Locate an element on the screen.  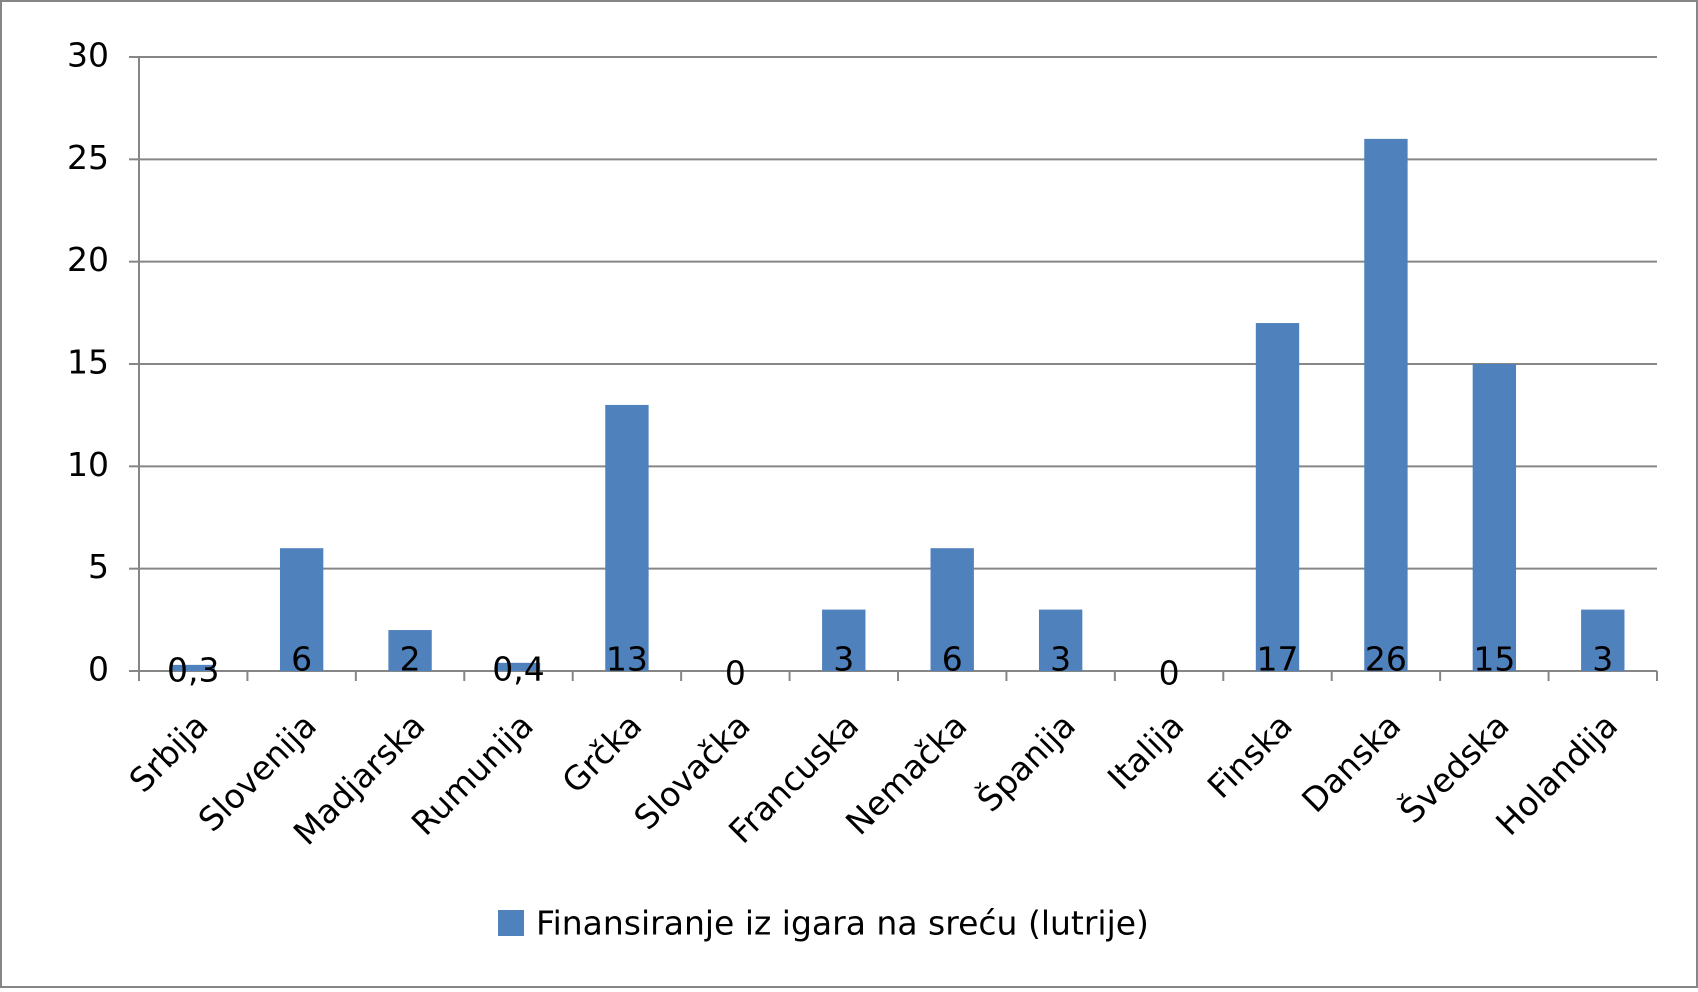
legend-swatch is located at coordinates (511, 923).